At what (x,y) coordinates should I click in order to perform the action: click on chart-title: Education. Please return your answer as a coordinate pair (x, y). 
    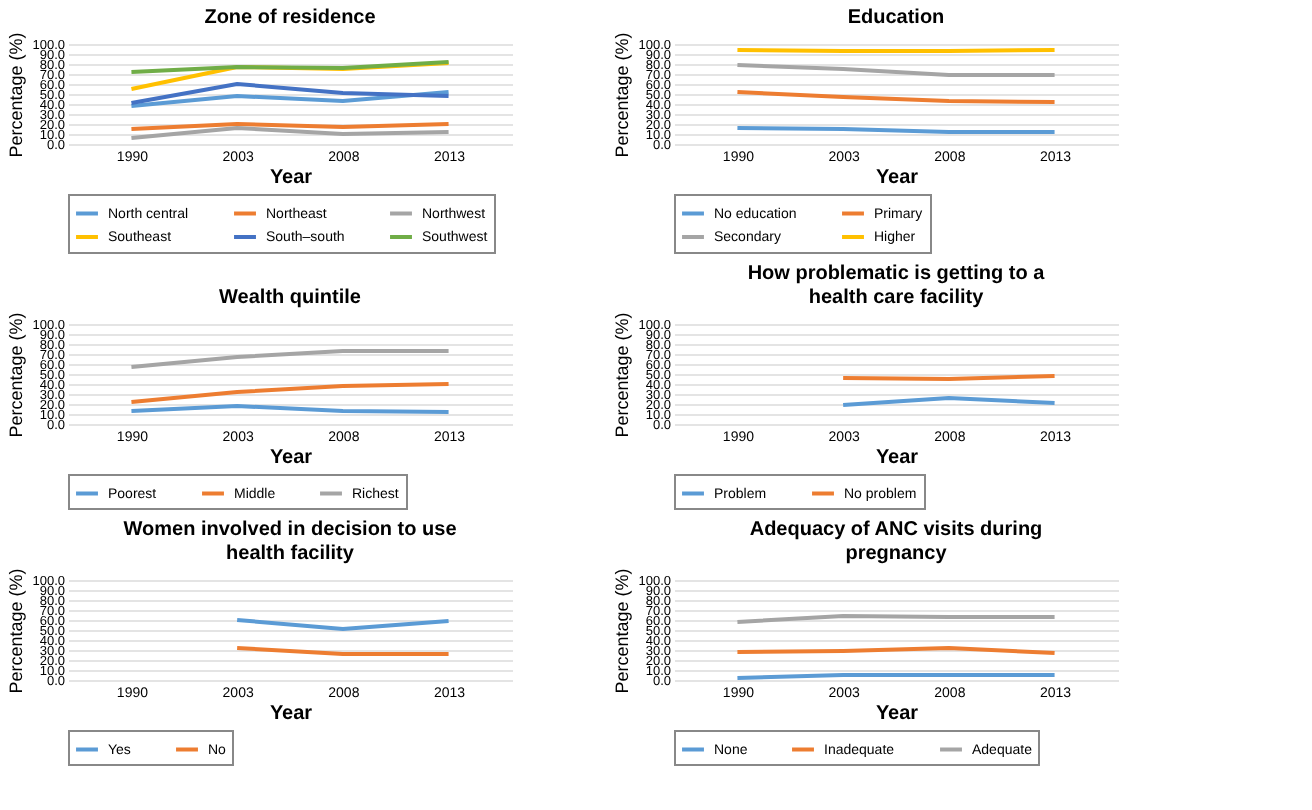
    Looking at the image, I should click on (896, 18).